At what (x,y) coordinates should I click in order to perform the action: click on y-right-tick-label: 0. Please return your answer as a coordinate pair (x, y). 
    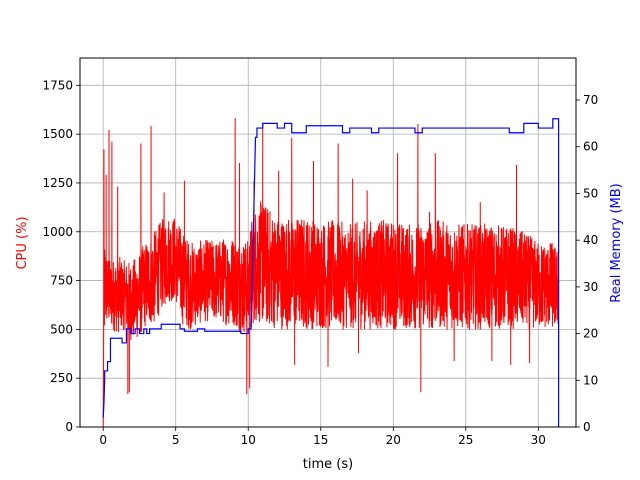
    Looking at the image, I should click on (587, 427).